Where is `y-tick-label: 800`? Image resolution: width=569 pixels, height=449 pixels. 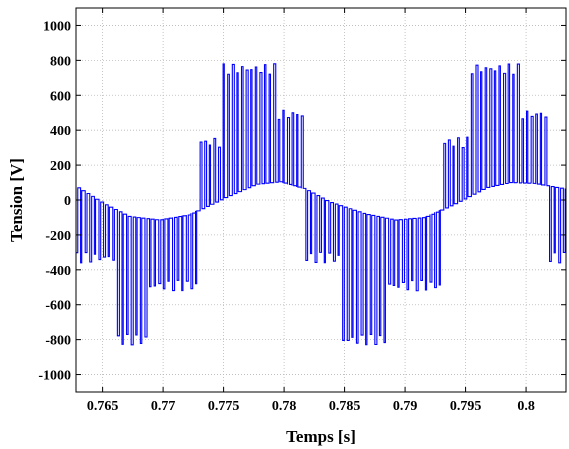 y-tick-label: 800 is located at coordinates (60, 61).